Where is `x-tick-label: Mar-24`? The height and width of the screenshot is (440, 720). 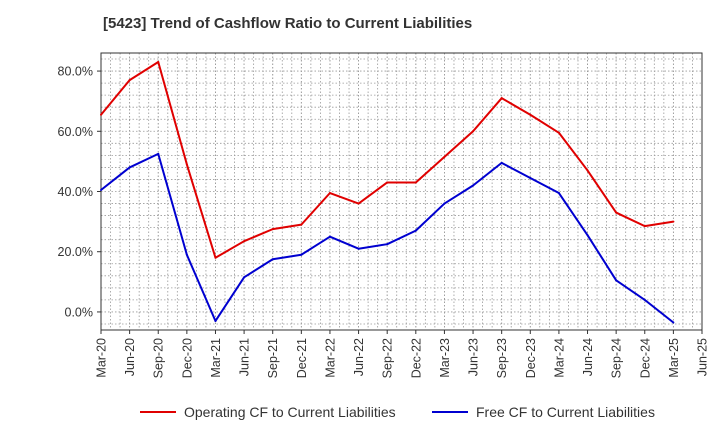 x-tick-label: Mar-24 is located at coordinates (559, 358).